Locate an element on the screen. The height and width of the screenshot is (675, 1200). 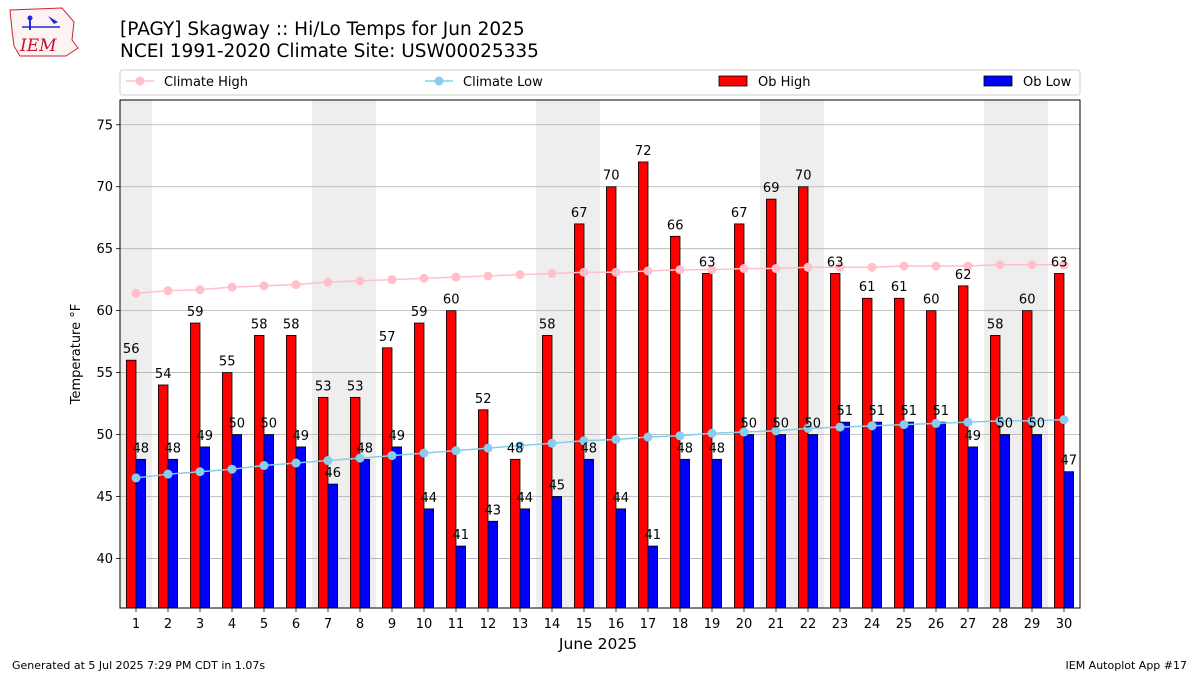
data-label-ob-high-day-7: 53 is located at coordinates (323, 386).